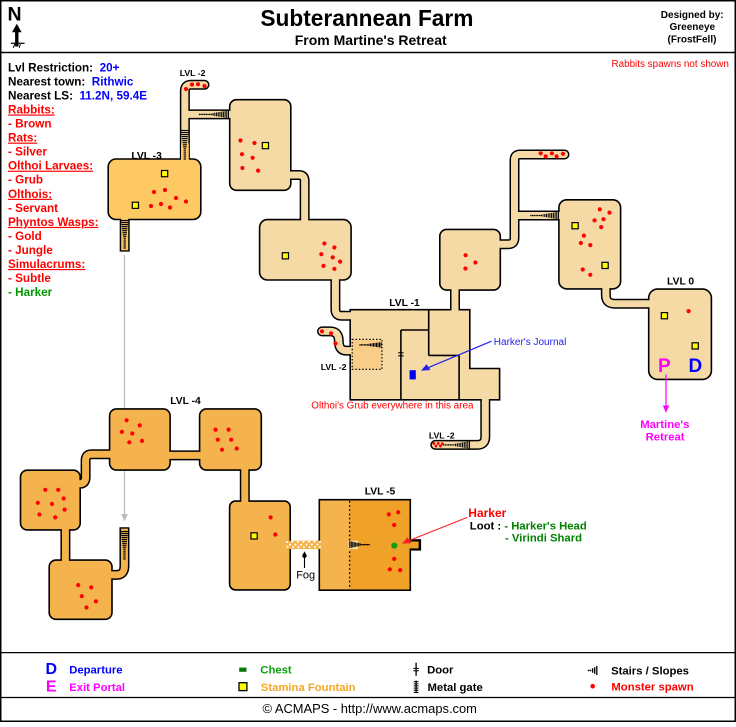 The height and width of the screenshot is (727, 736). What do you see at coordinates (46, 264) in the screenshot?
I see `svg-text: Simulacrums:` at bounding box center [46, 264].